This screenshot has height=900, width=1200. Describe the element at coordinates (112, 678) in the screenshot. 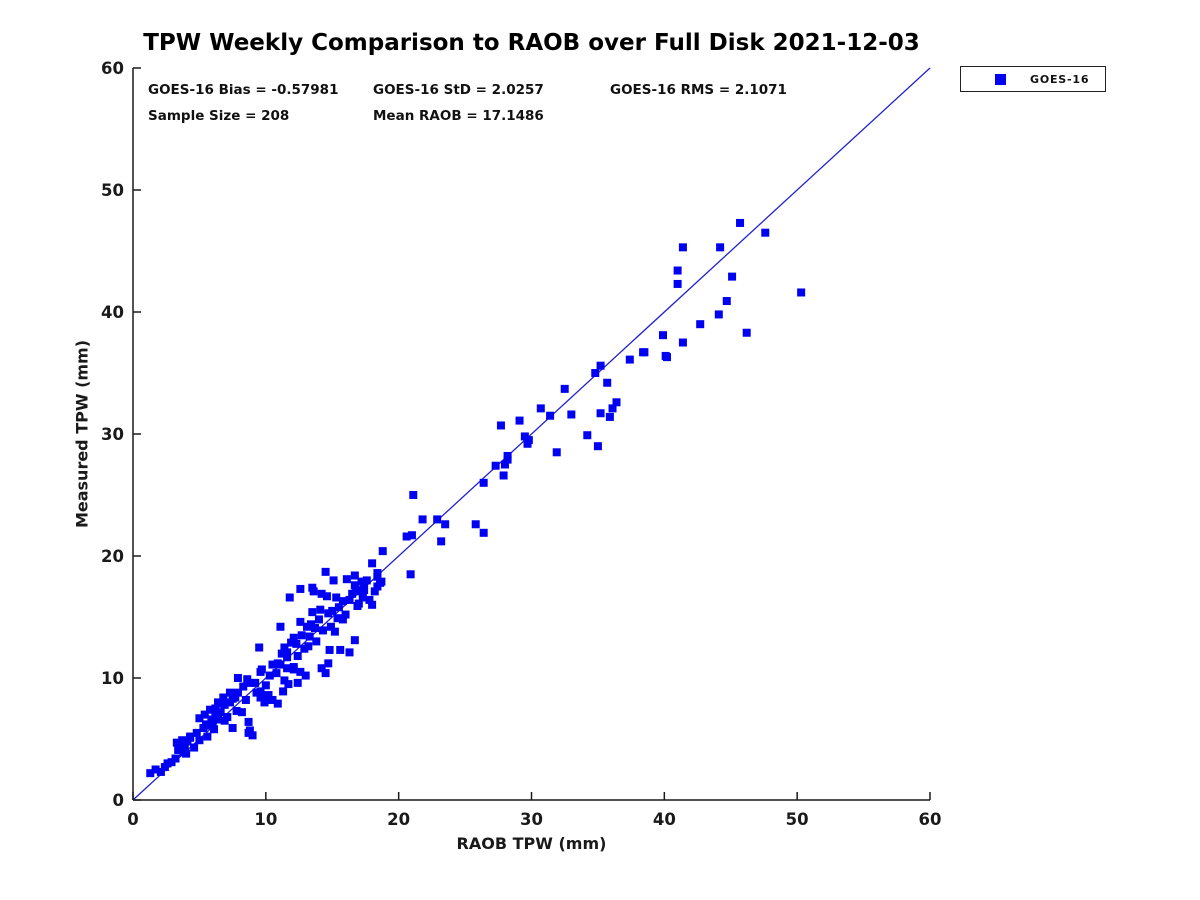

I see `y-tick-label: 10` at that location.